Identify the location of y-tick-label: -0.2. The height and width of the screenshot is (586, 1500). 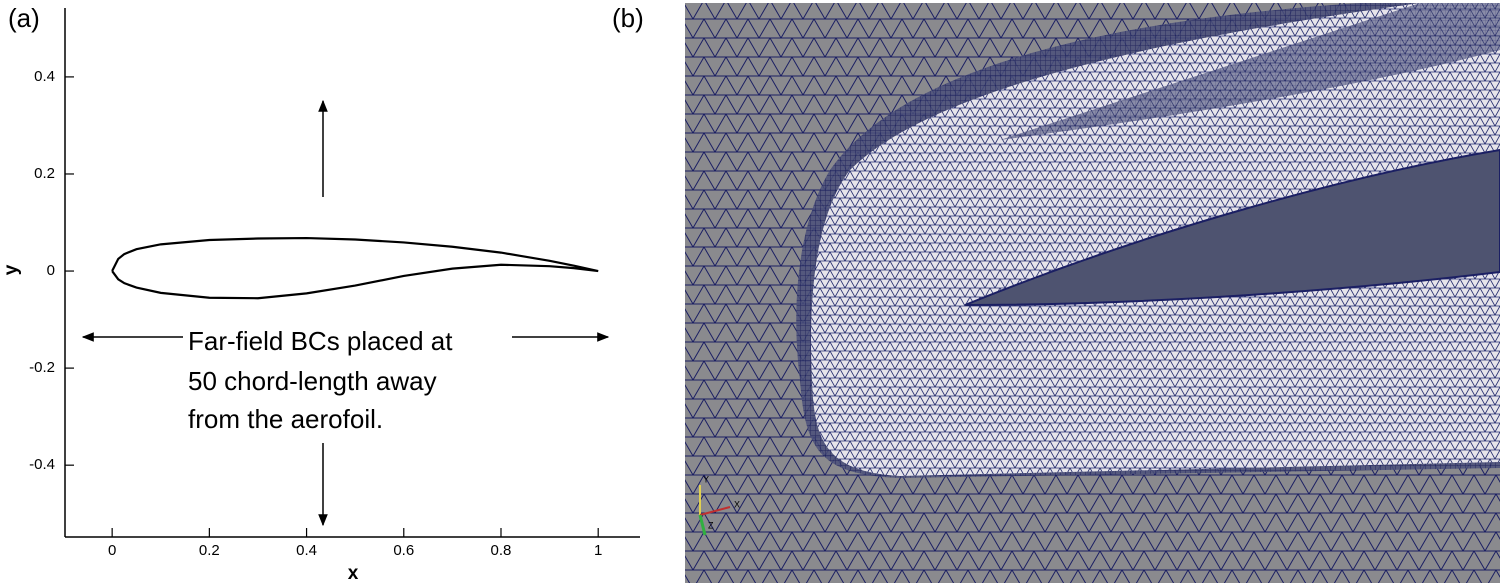
(42, 367).